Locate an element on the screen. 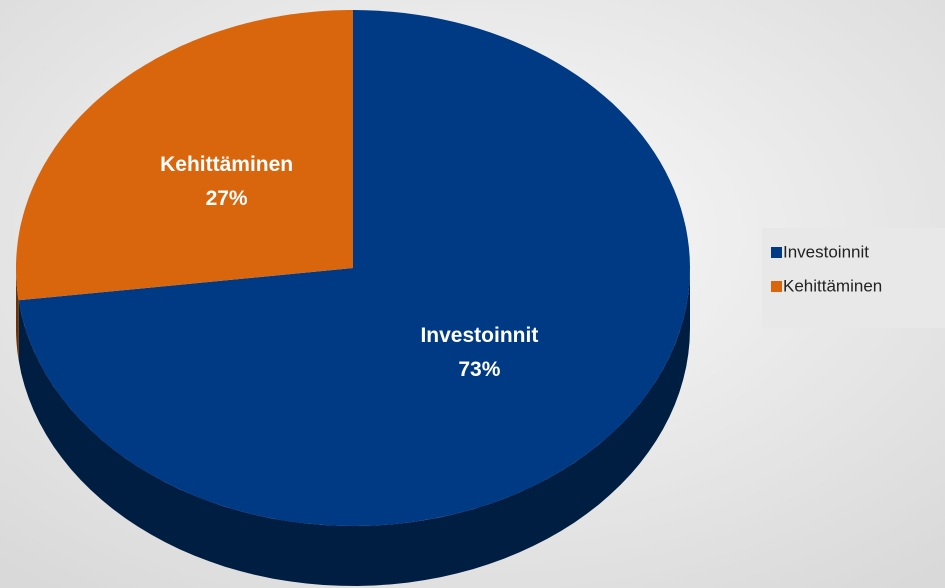 The image size is (945, 588). legend-box is located at coordinates (853, 278).